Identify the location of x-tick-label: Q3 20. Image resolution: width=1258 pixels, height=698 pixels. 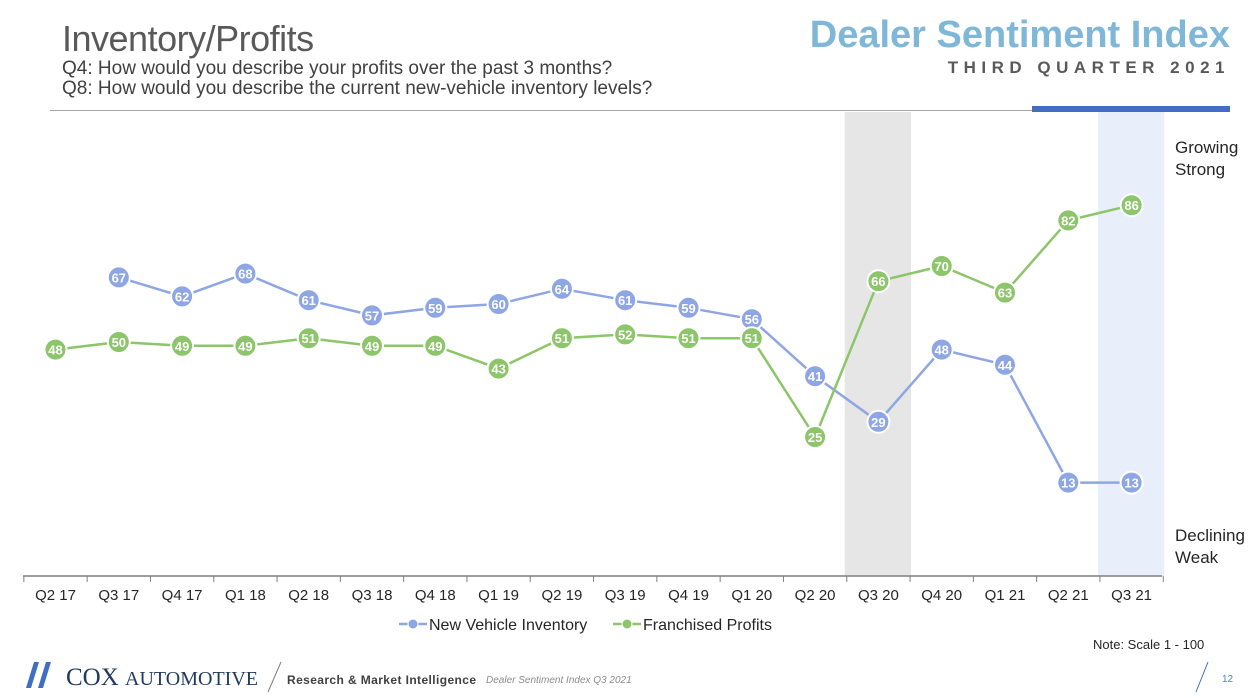
(878, 595).